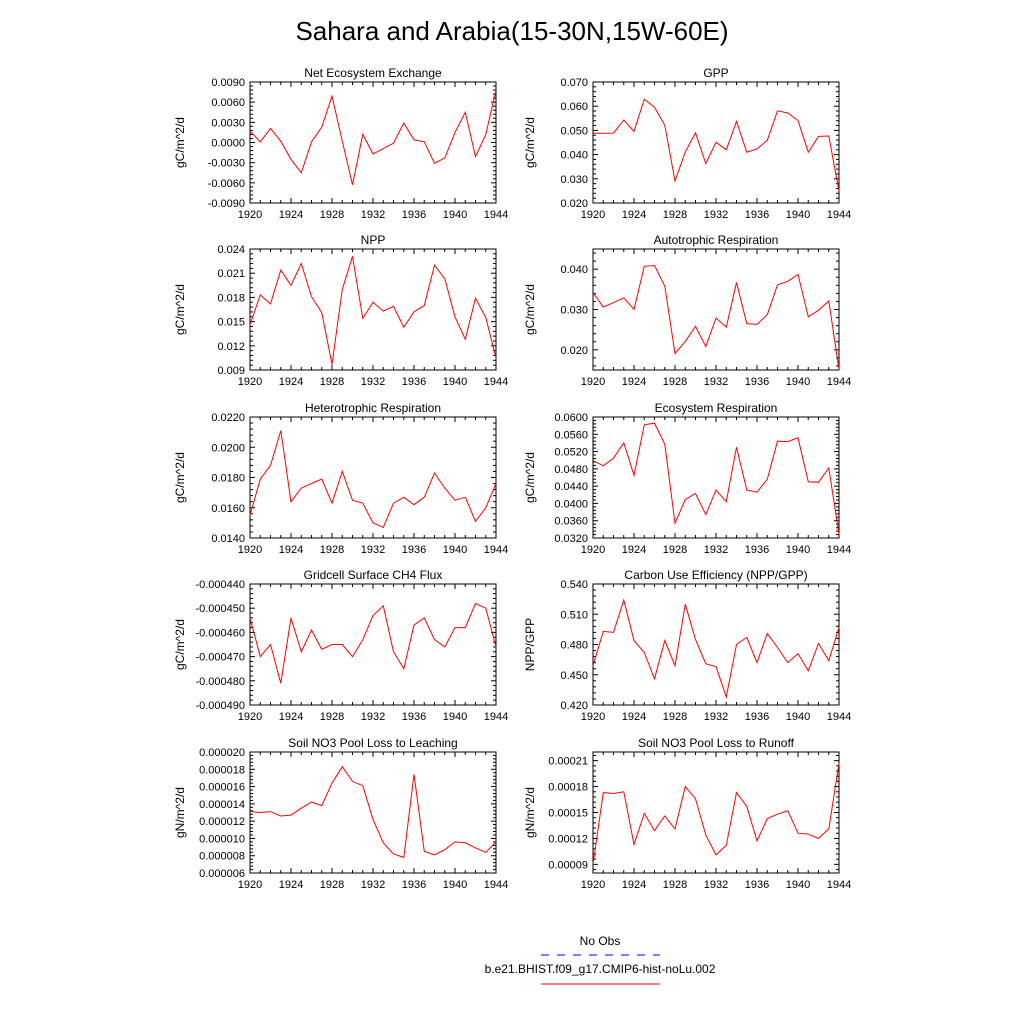 This screenshot has width=1024, height=1024. Describe the element at coordinates (226, 164) in the screenshot. I see `y-tick-label: -0.0030` at that location.